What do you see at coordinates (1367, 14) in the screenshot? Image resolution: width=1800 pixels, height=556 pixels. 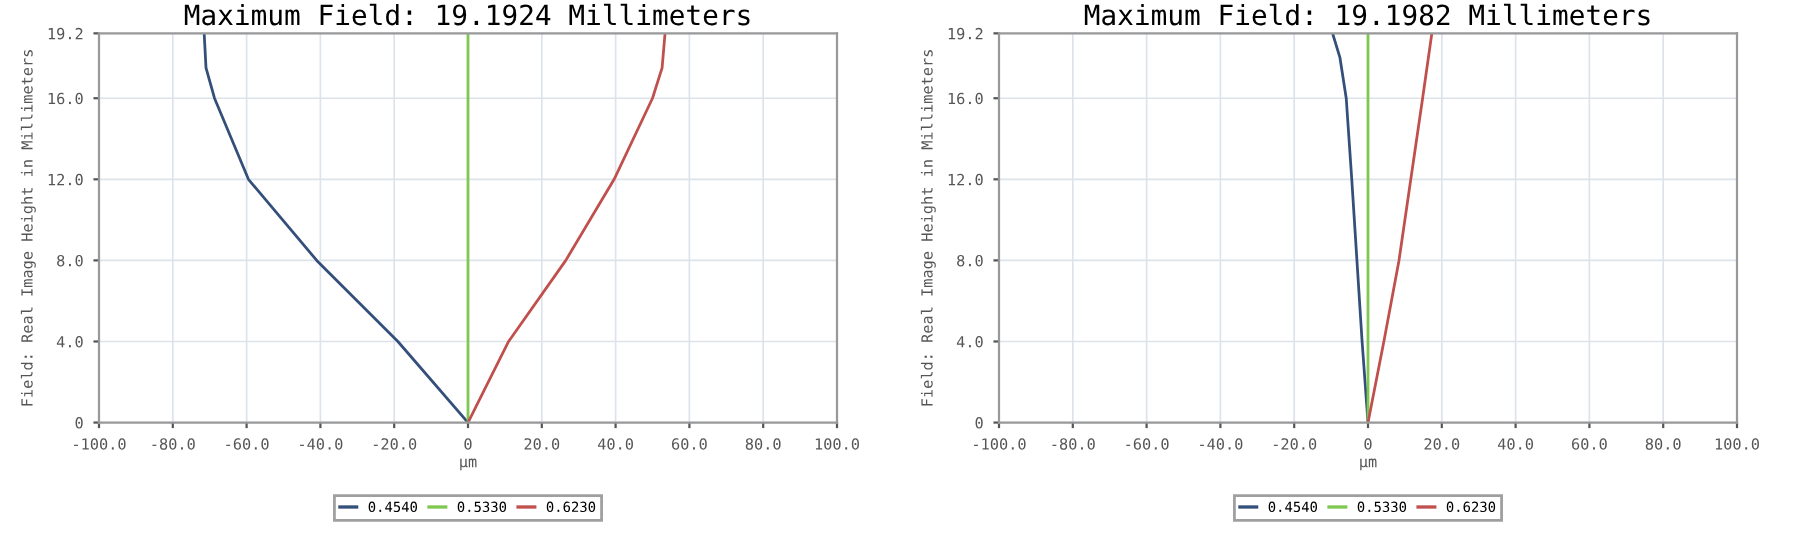 I see `chart-title: Maximum Field: 19.1982 Millimeters` at bounding box center [1367, 14].